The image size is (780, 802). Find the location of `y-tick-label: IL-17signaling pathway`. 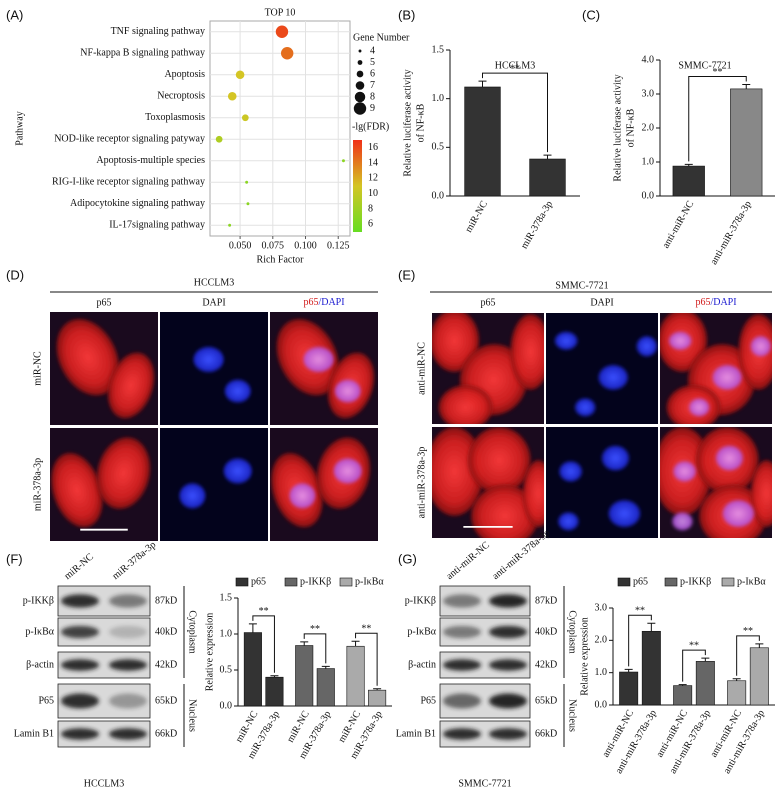

y-tick-label: IL-17signaling pathway is located at coordinates (157, 225).